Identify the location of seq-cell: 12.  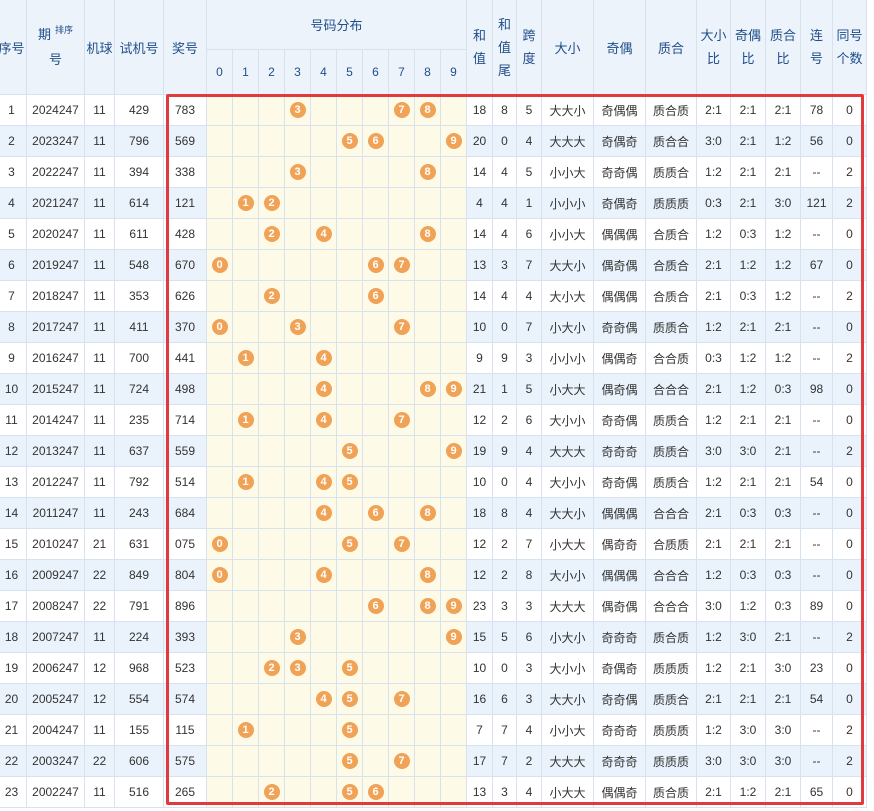
(13, 451).